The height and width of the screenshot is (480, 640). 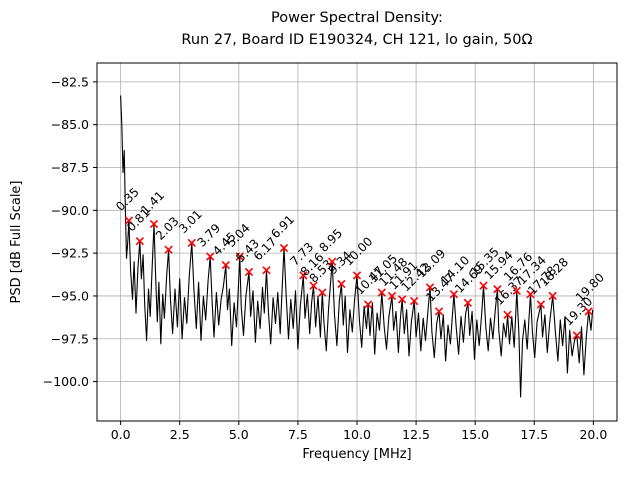 I want to click on x-tick-label: 20.0, so click(x=593, y=434).